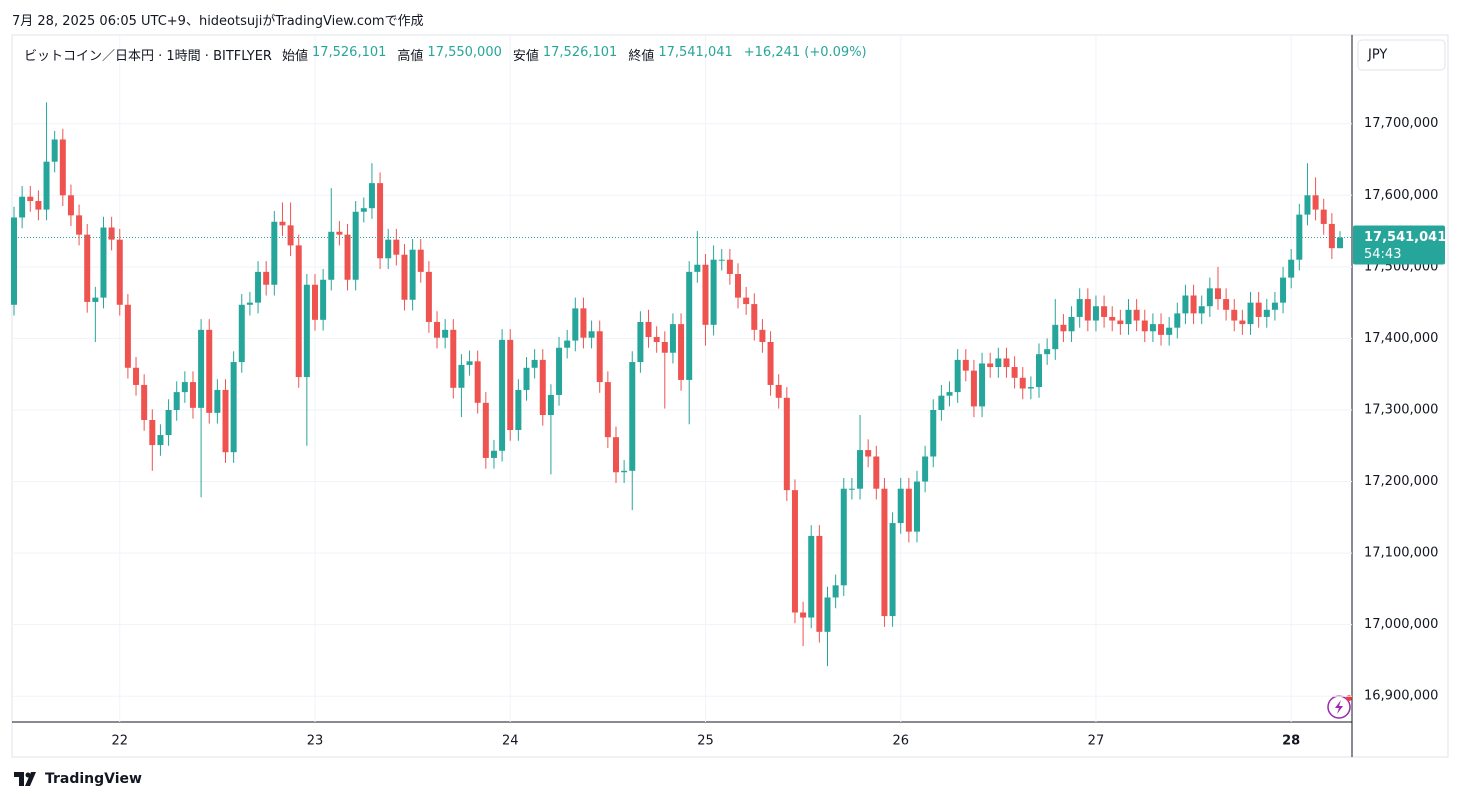  What do you see at coordinates (1339, 707) in the screenshot?
I see `alert-icon` at bounding box center [1339, 707].